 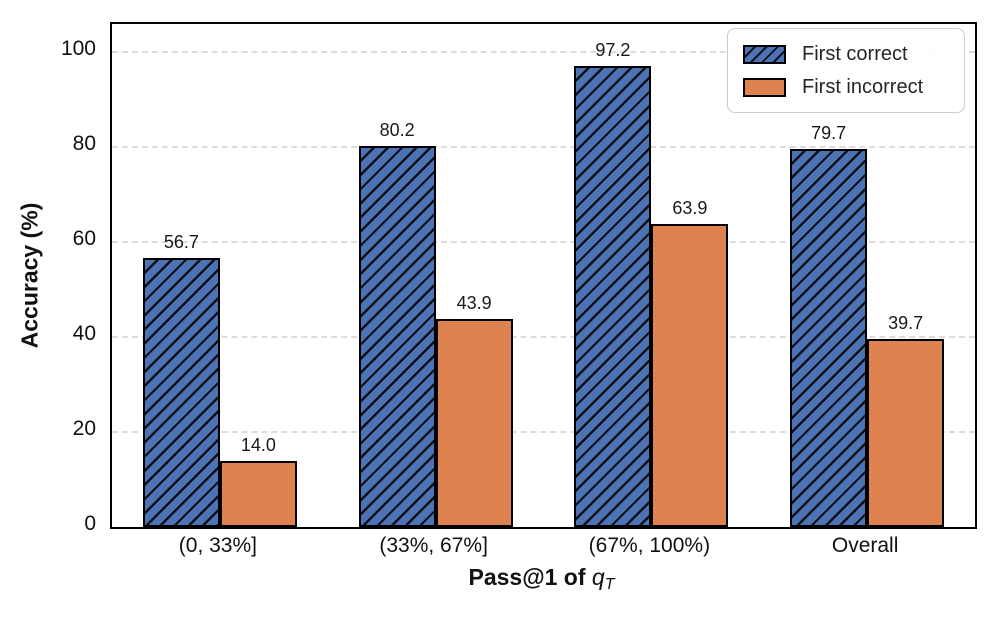 What do you see at coordinates (609, 584) in the screenshot?
I see `x-axis-label-subscript: T` at bounding box center [609, 584].